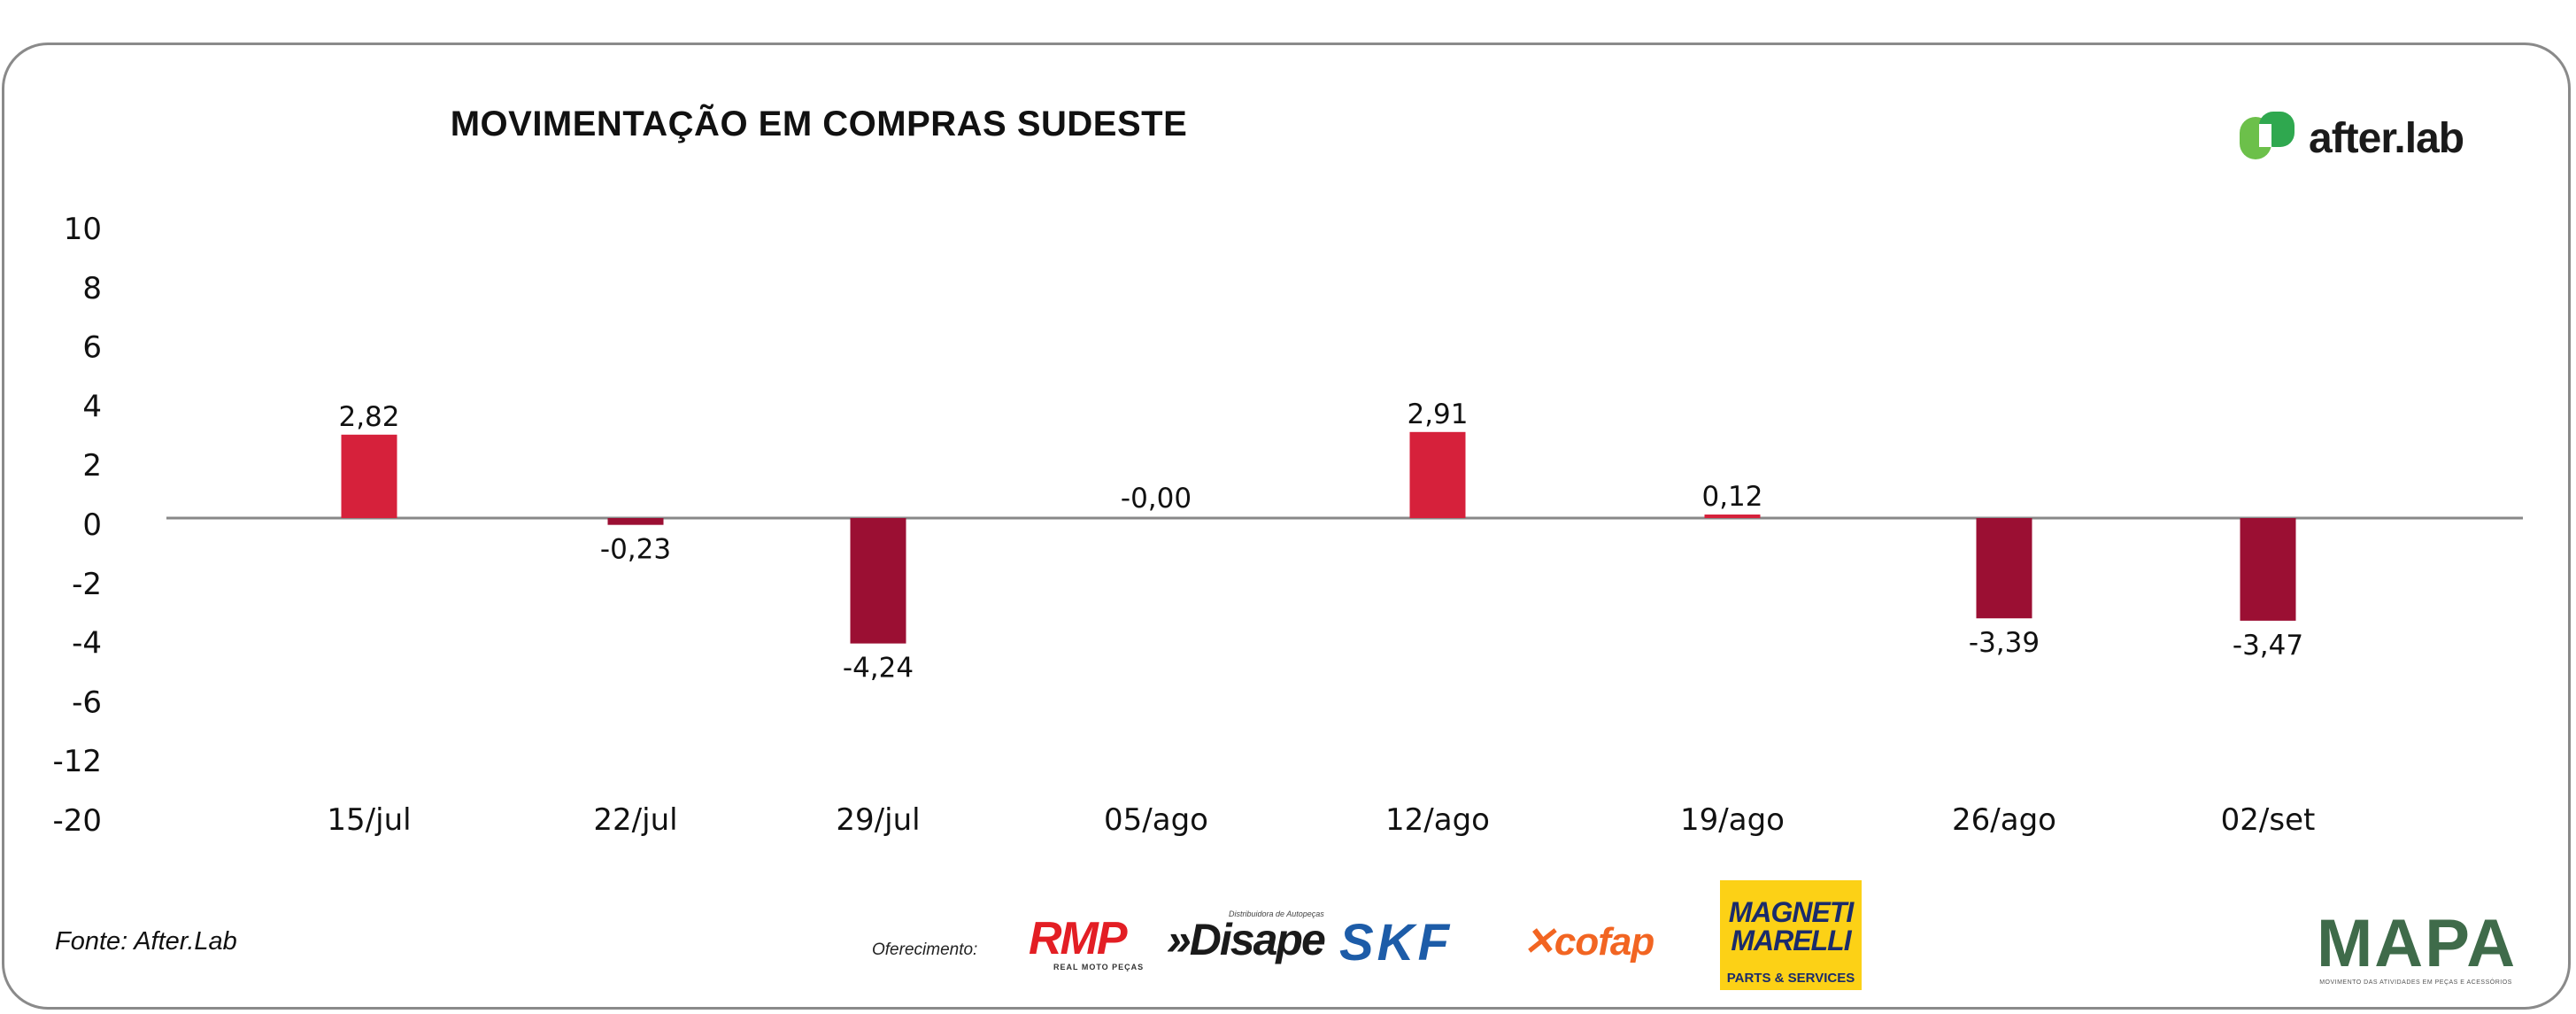  Describe the element at coordinates (1791, 941) in the screenshot. I see `magneti-logo-line2: MARELLI` at that location.